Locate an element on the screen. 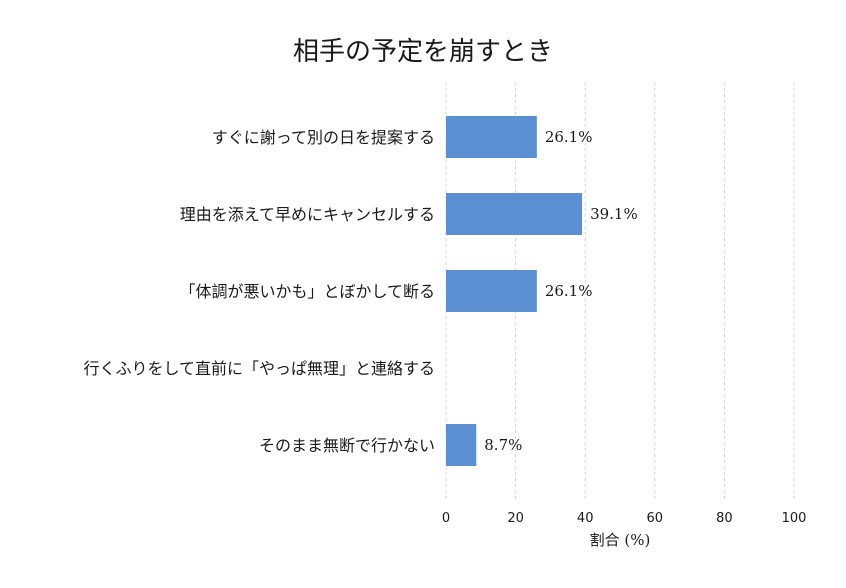 The image size is (846, 588). x-tick-label: 60 is located at coordinates (655, 518).